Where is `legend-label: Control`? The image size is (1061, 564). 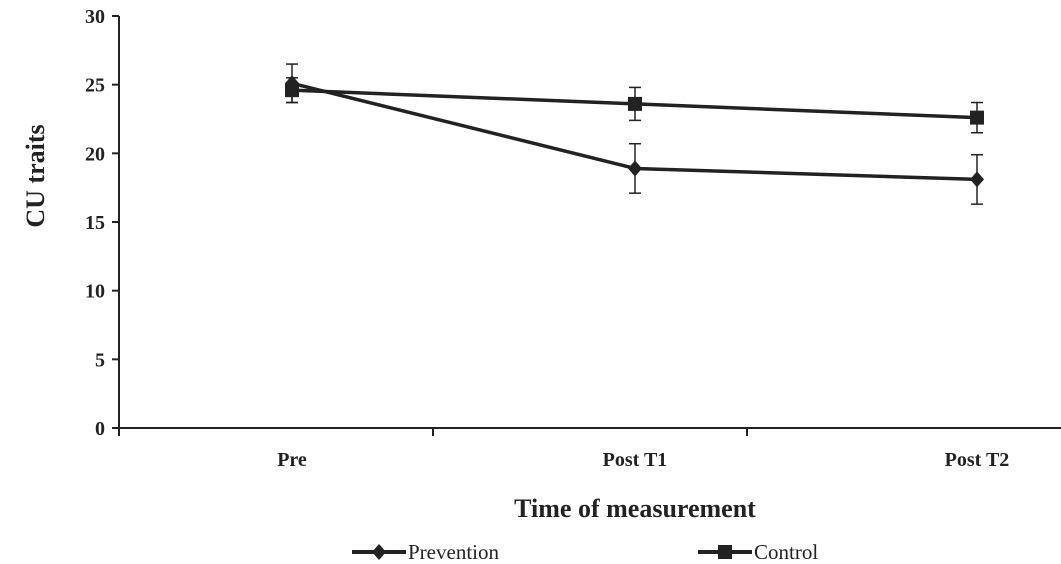 legend-label: Control is located at coordinates (786, 552).